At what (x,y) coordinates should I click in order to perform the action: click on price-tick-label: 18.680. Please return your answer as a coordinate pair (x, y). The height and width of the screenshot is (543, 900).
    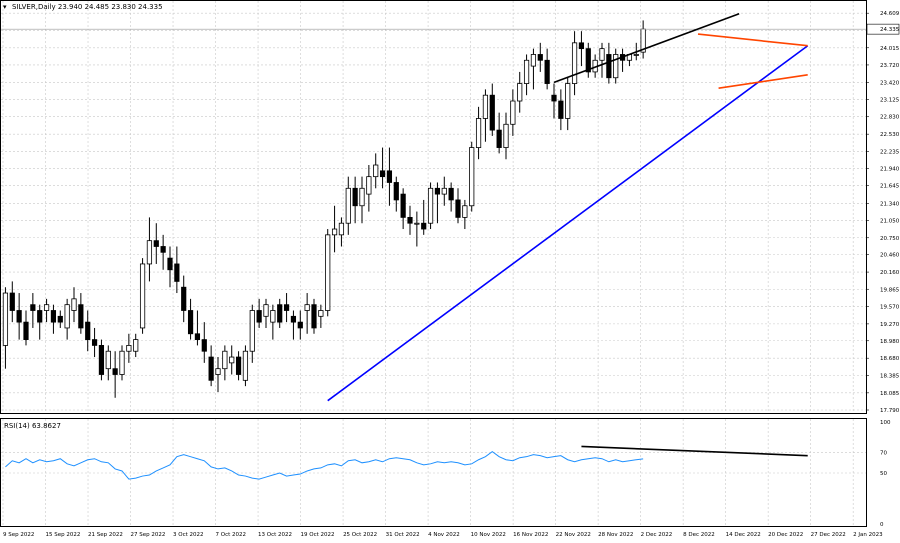
    Looking at the image, I should click on (890, 359).